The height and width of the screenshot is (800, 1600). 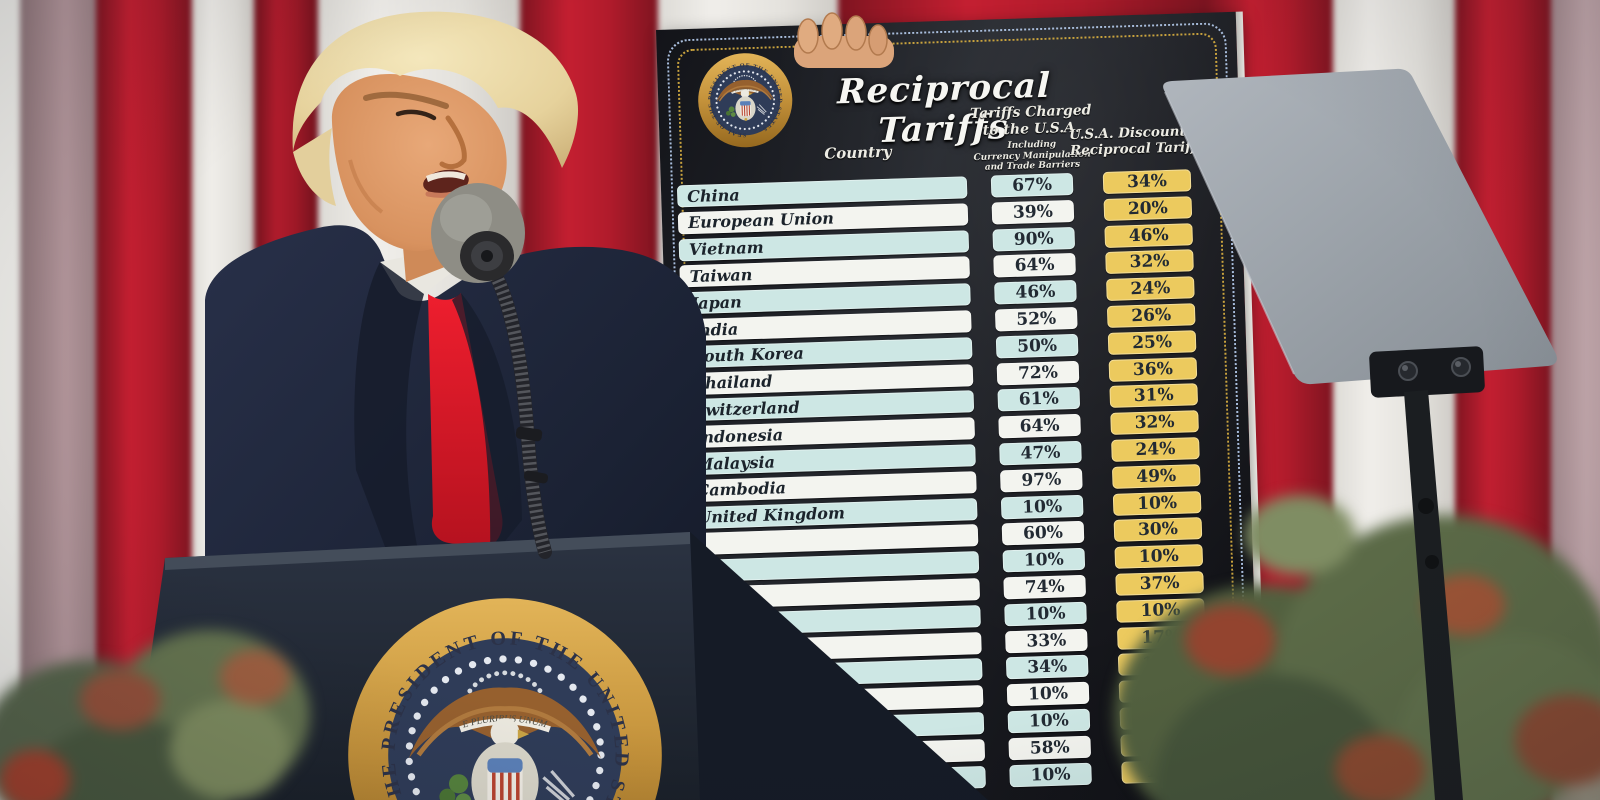 What do you see at coordinates (406, 100) in the screenshot?
I see `eyebrow` at bounding box center [406, 100].